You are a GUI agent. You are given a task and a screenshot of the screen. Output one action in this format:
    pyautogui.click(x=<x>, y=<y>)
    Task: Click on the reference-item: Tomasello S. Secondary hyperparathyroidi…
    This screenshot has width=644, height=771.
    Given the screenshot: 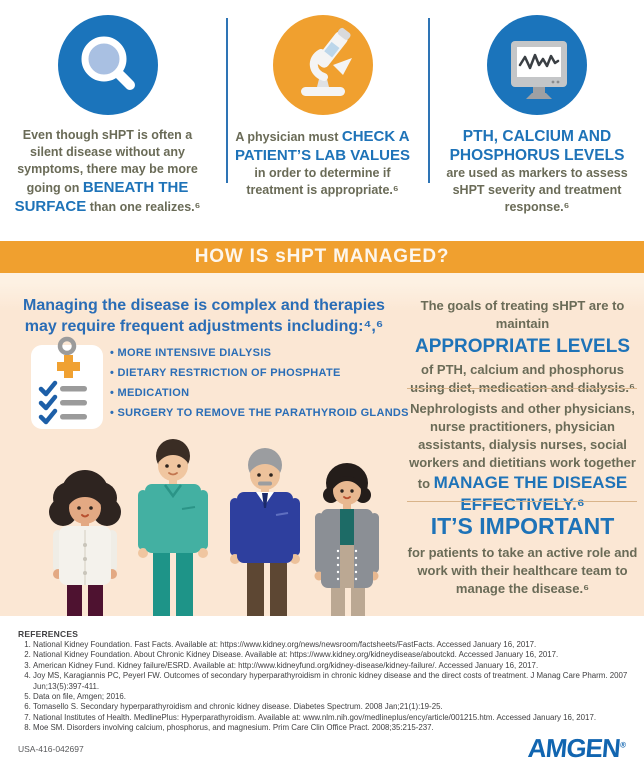 What is the action you would take?
    pyautogui.click(x=338, y=707)
    